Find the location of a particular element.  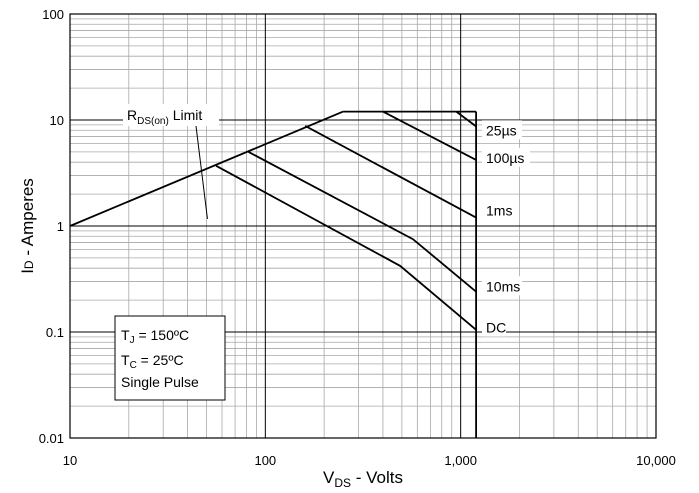

curve-label: 10ms is located at coordinates (503, 286).